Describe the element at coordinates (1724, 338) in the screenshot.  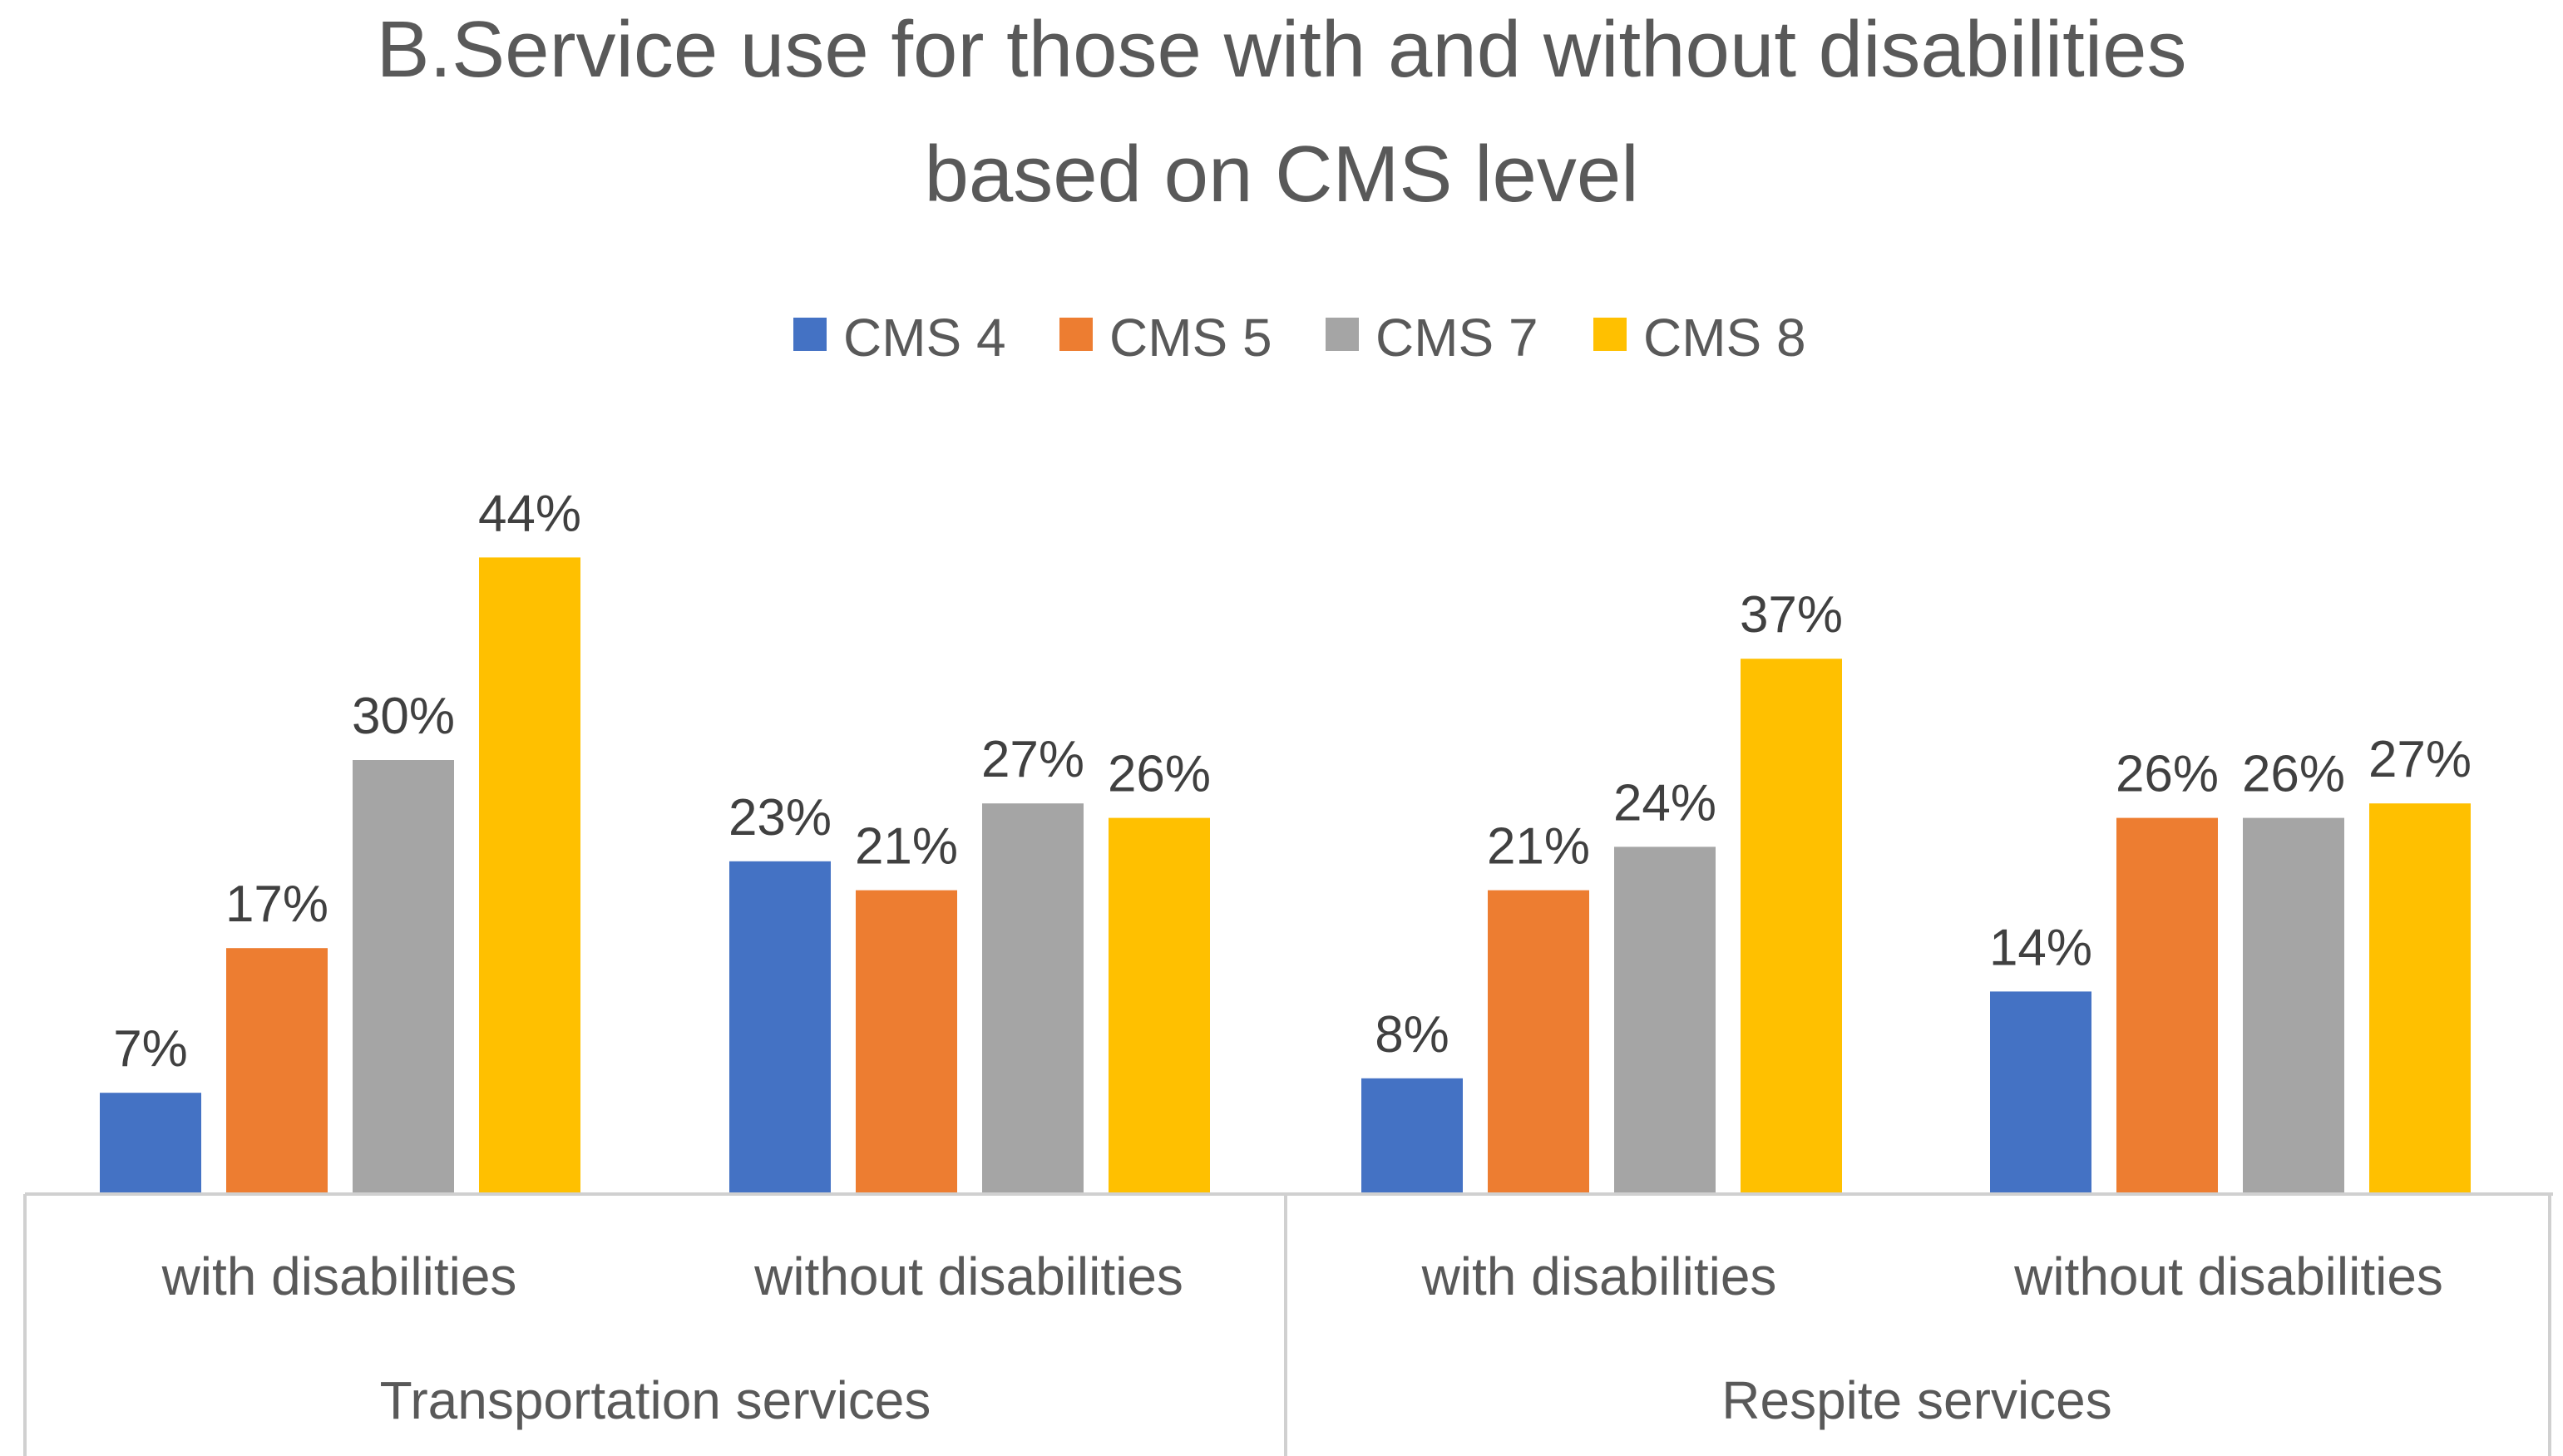
I see `legend-label-4: CMS 8` at that location.